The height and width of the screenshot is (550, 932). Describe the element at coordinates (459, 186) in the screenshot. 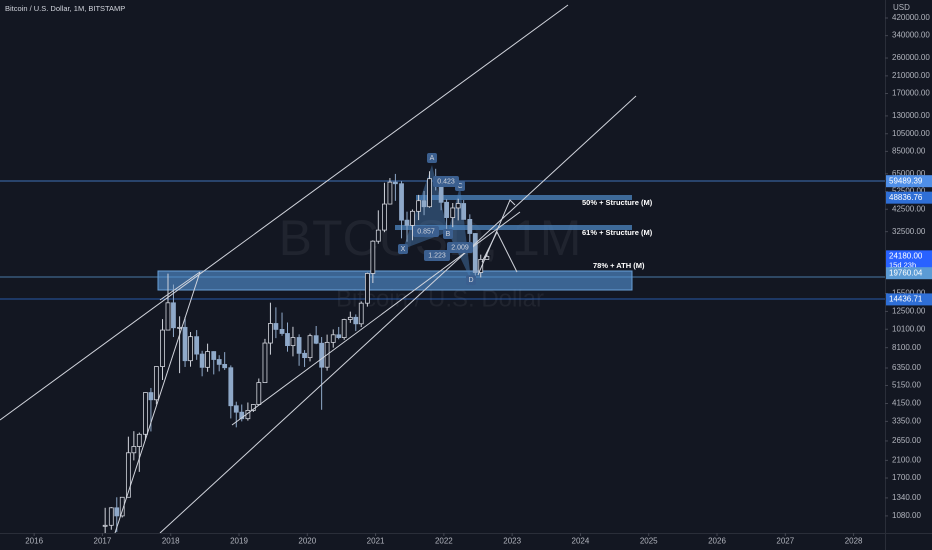

I see `point-label: C` at that location.